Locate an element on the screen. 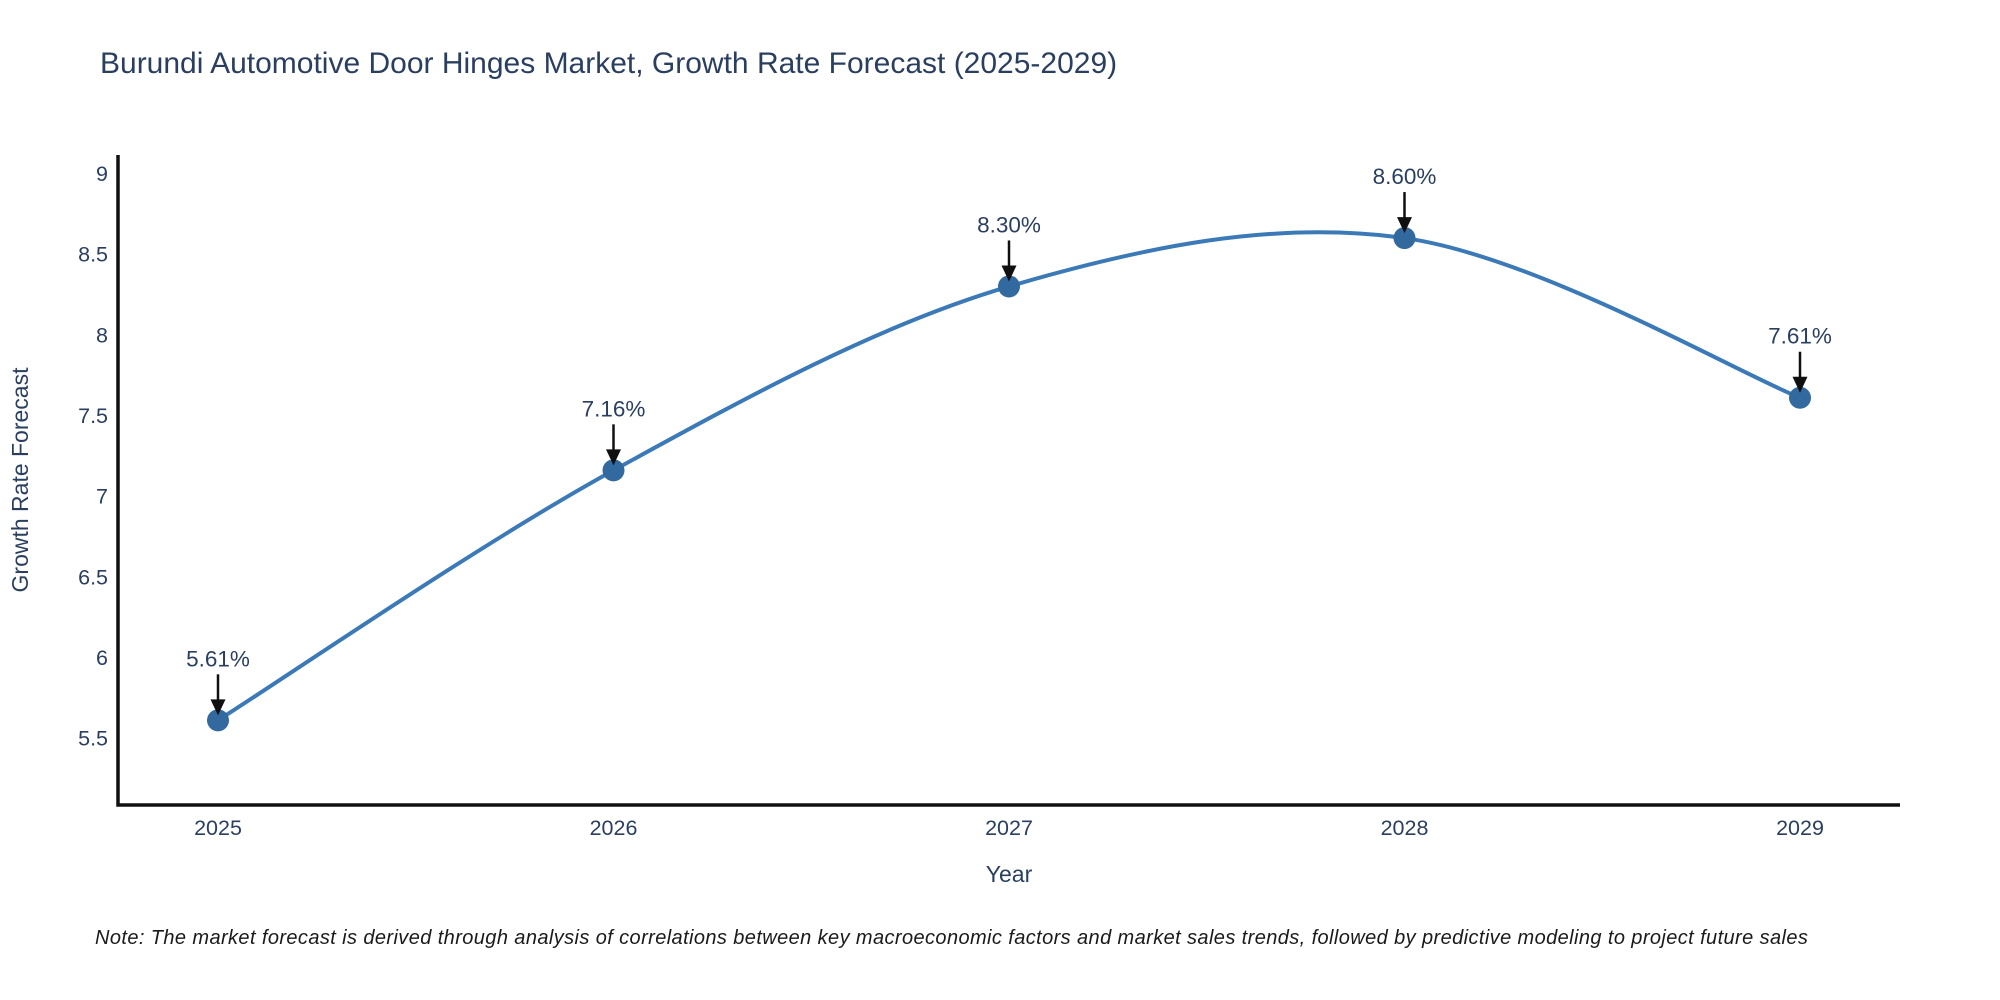 The image size is (2000, 1000). y-tick-label: 9 is located at coordinates (102, 174).